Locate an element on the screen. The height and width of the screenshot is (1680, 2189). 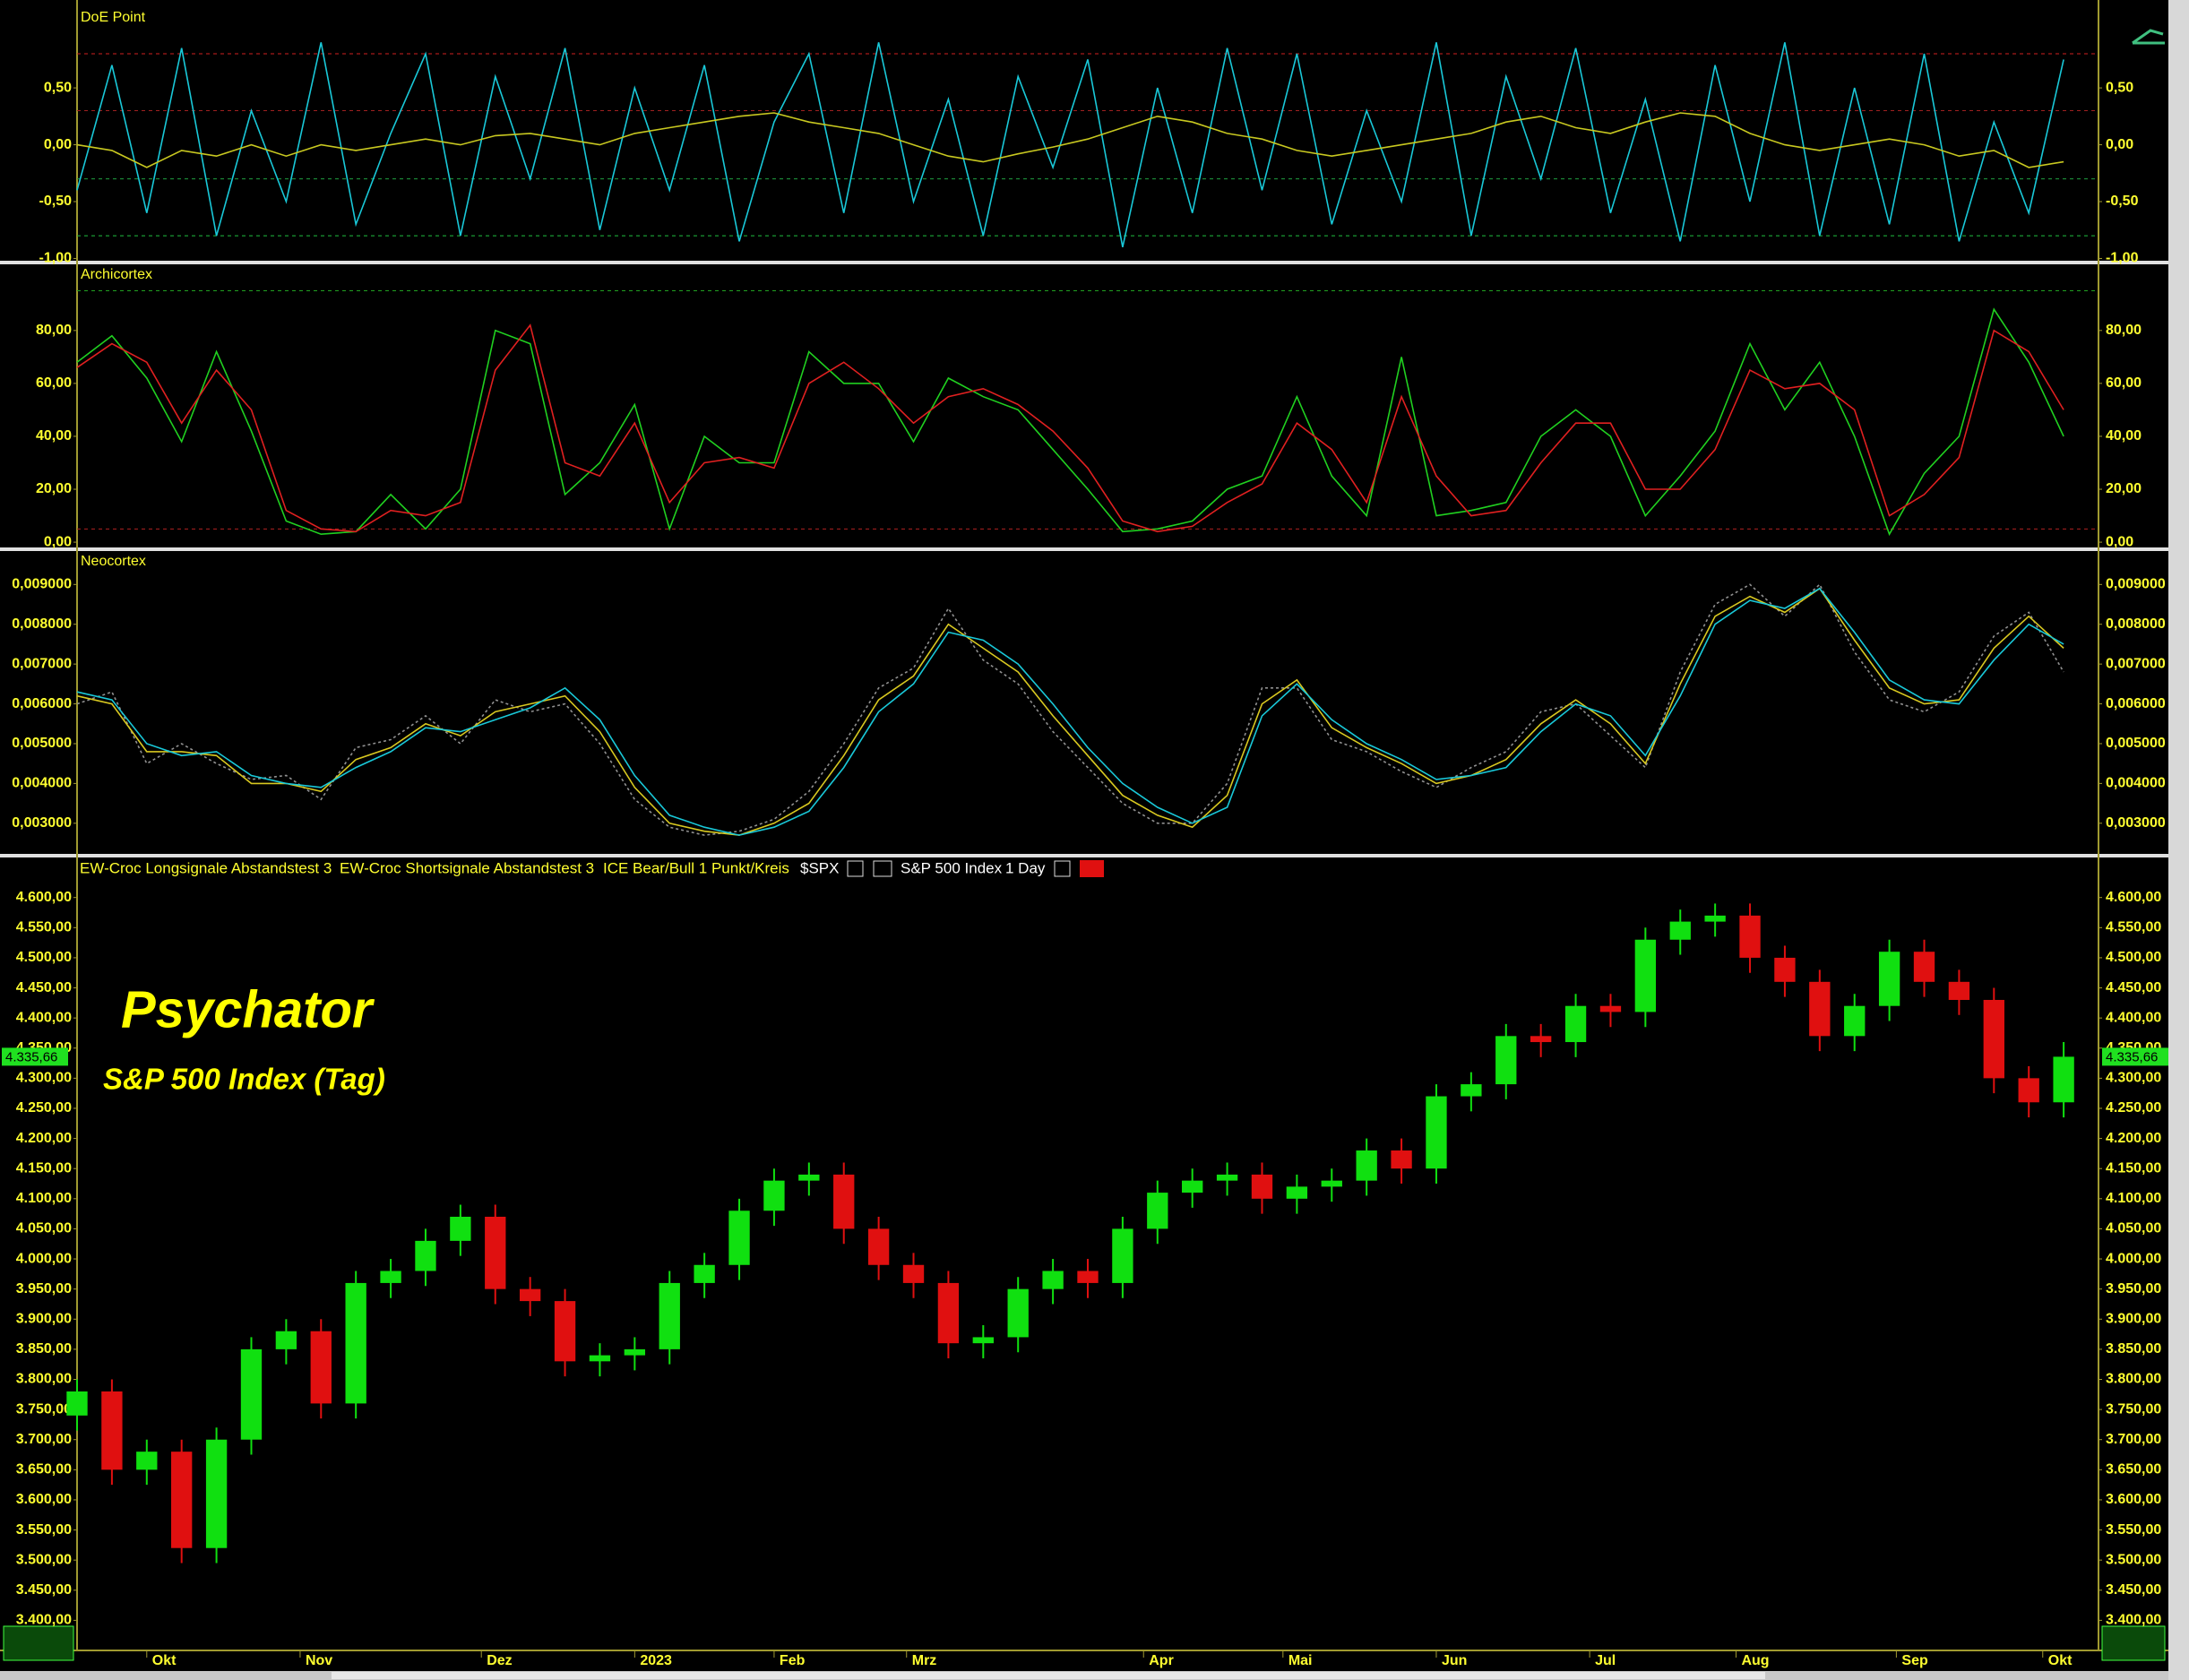
y-tick-label: 3.400,00 is located at coordinates (44, 1620).